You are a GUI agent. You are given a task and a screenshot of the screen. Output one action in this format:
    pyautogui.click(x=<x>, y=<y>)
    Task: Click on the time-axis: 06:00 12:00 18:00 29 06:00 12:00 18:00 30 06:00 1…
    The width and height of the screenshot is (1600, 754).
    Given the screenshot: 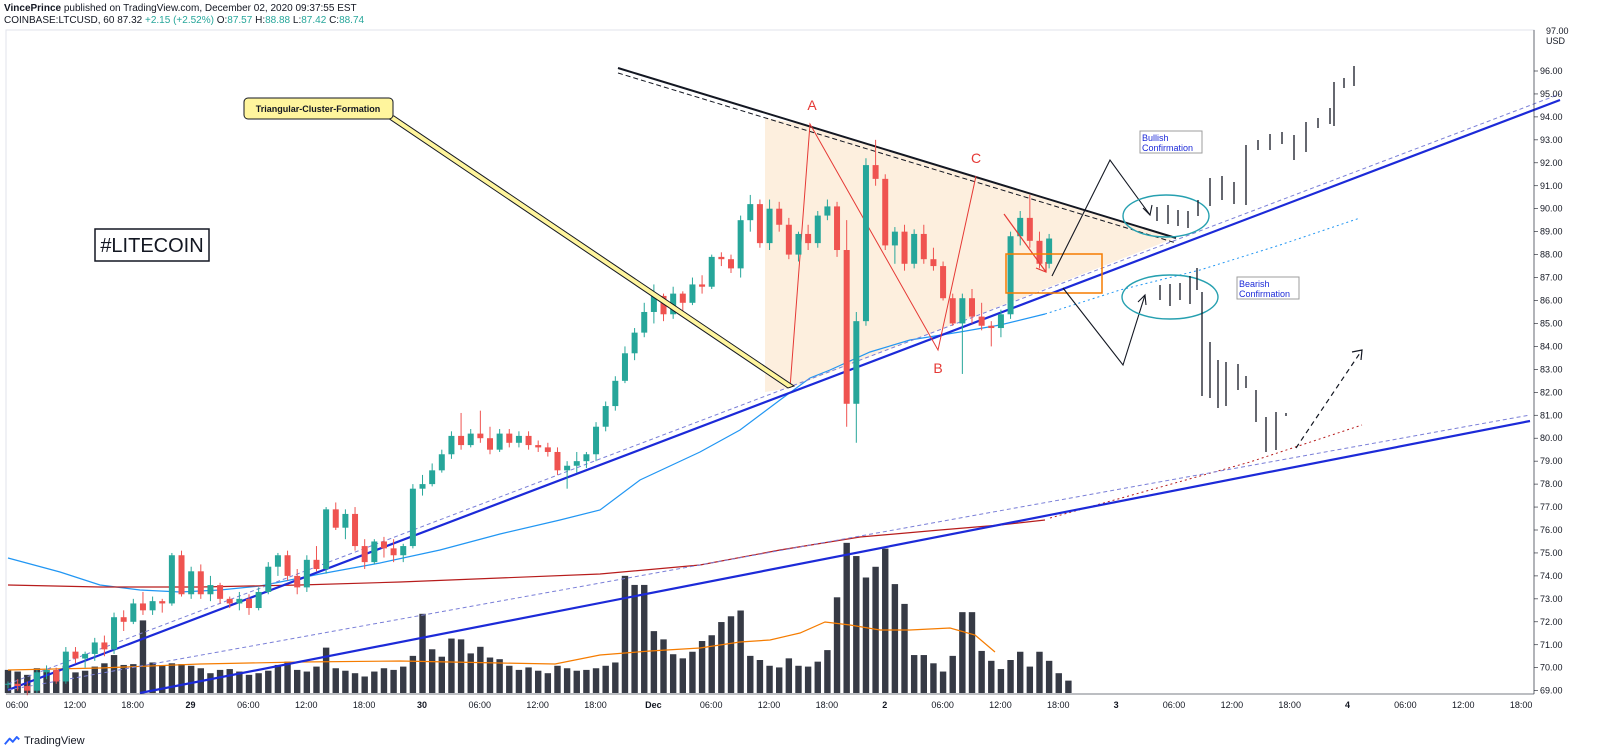 What is the action you would take?
    pyautogui.click(x=770, y=701)
    